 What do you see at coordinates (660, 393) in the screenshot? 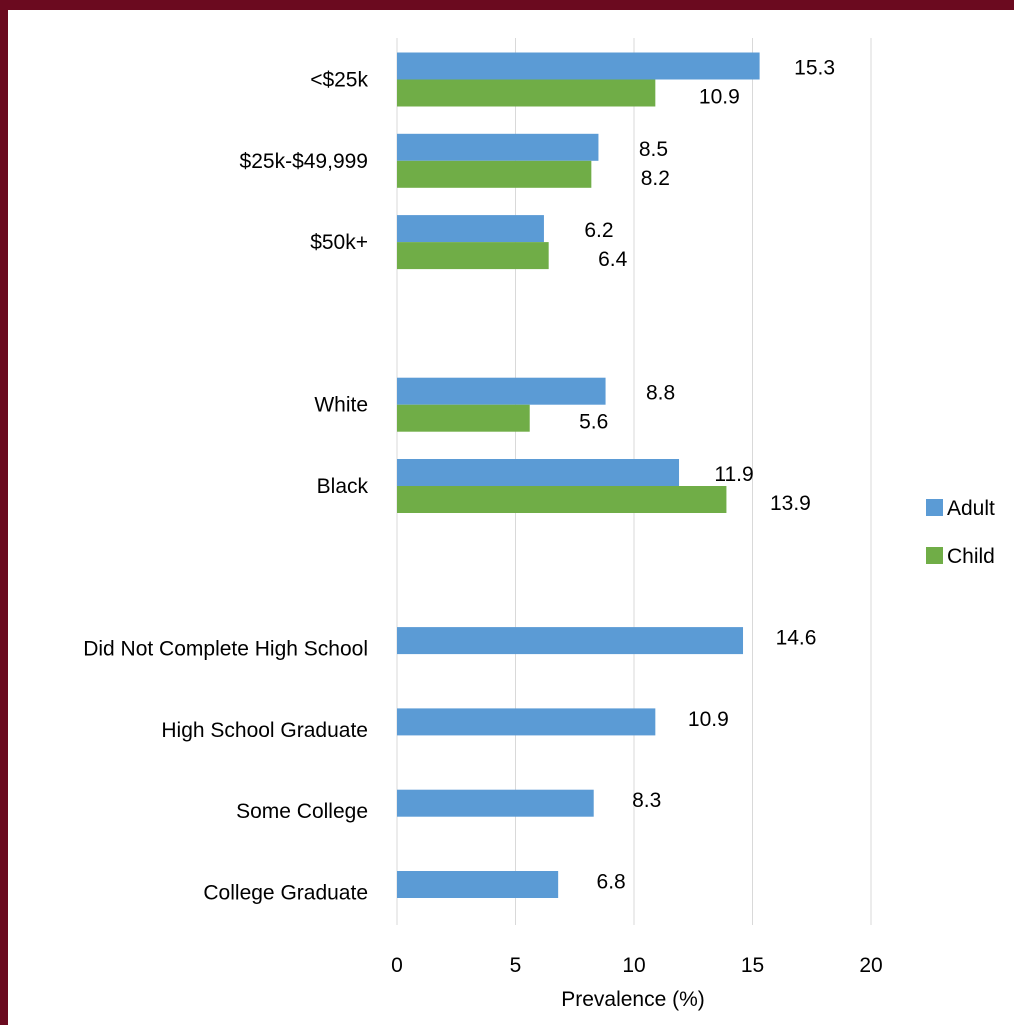
I see `value-label-adult: 8.8` at bounding box center [660, 393].